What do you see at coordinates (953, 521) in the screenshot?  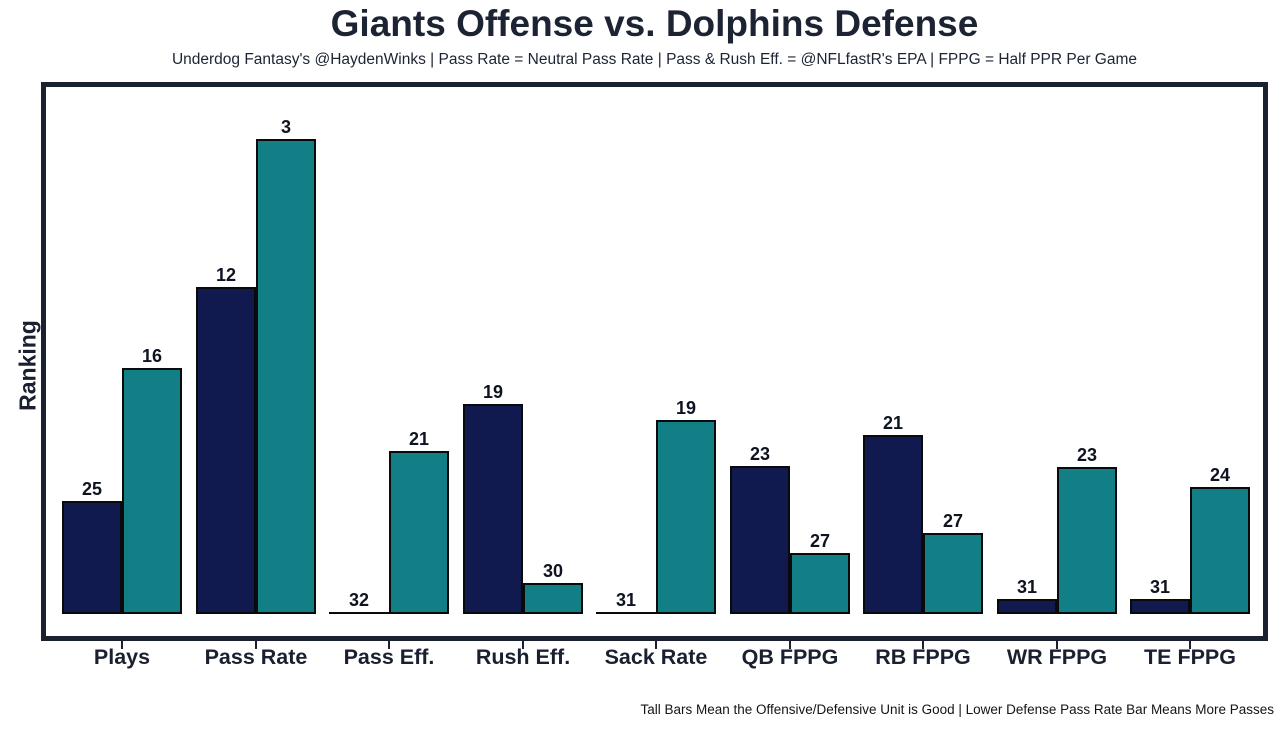 I see `bar-value-label-defense-rb-fppg: 27` at bounding box center [953, 521].